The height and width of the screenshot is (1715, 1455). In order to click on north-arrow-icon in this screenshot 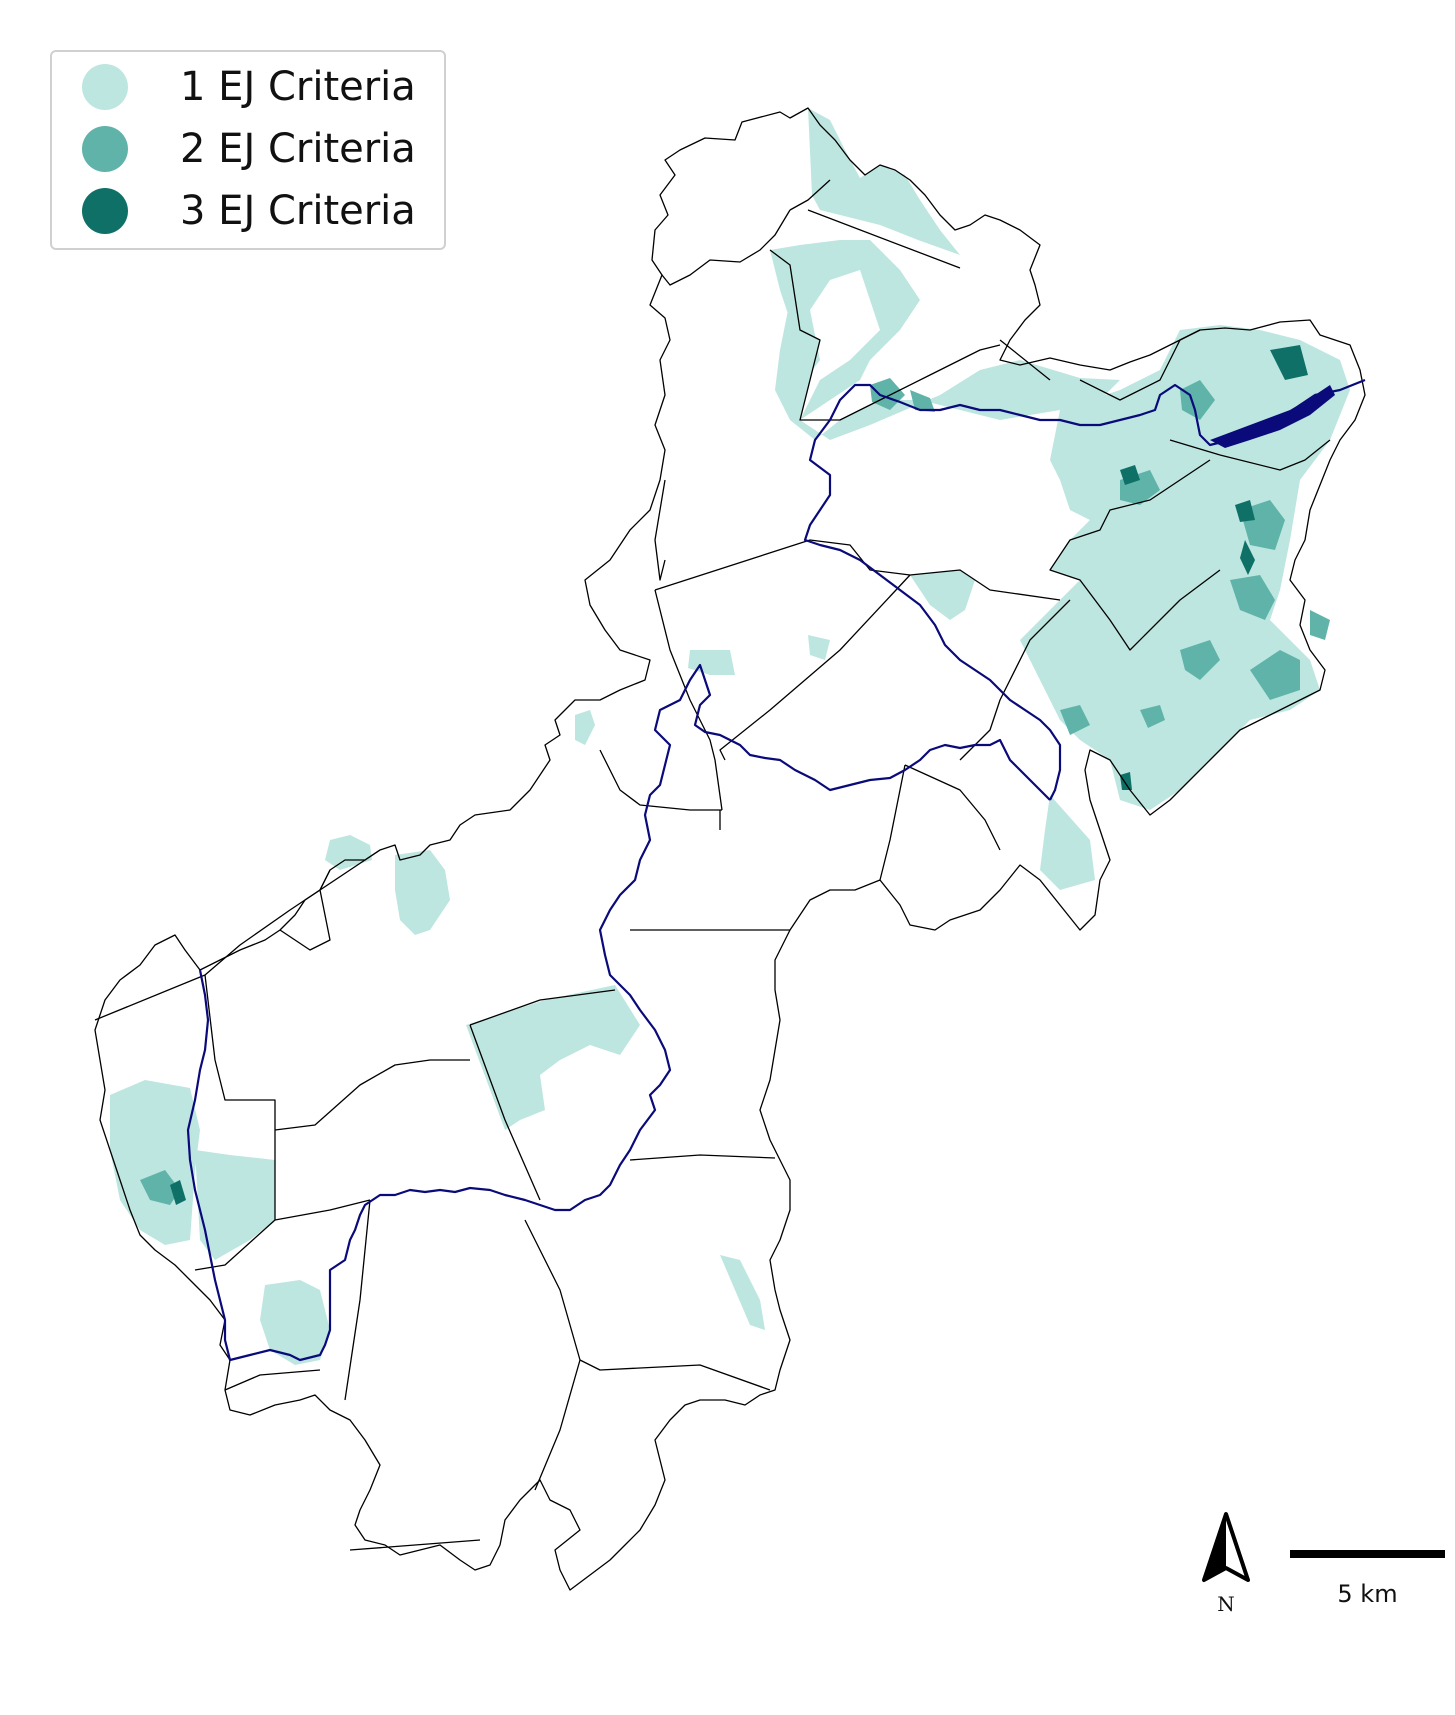, I will do `click(1226, 1547)`.